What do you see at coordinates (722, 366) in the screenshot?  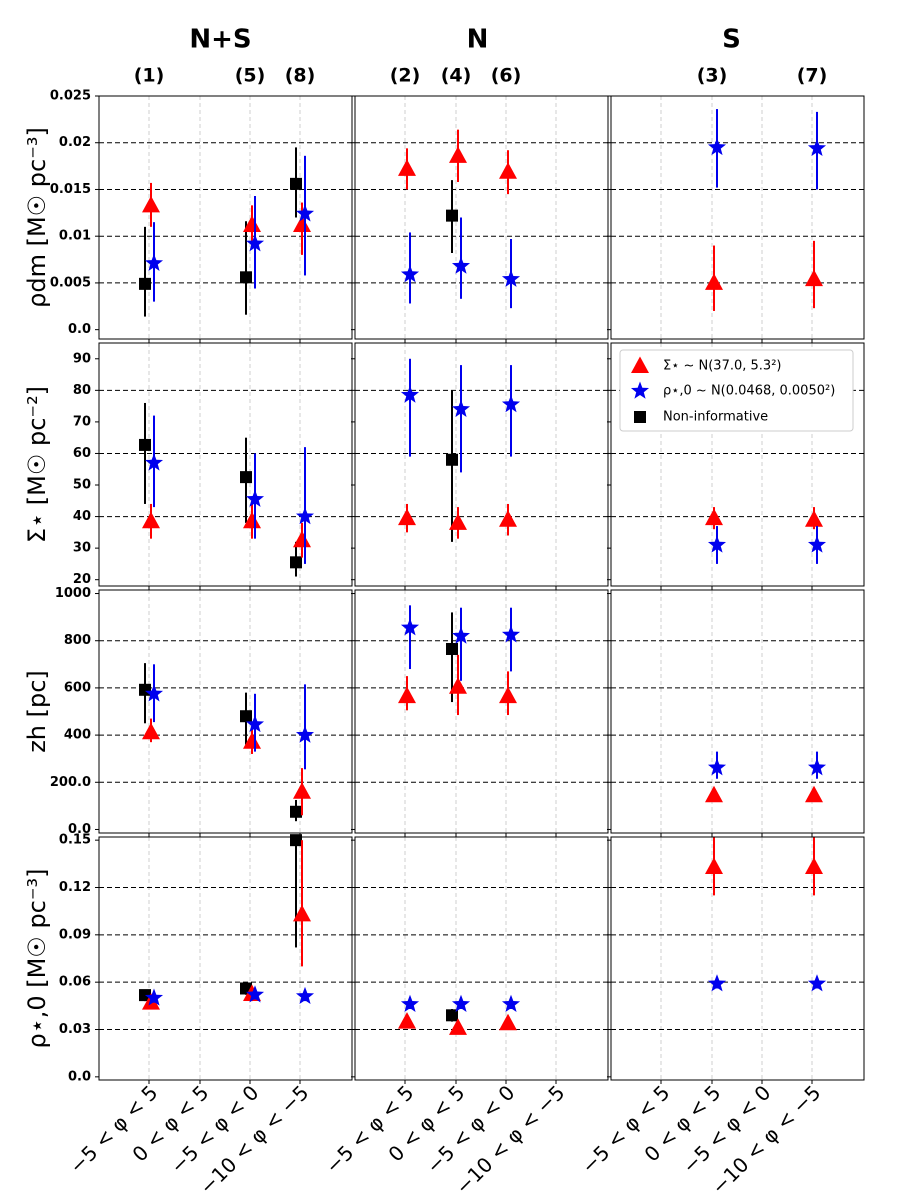 I see `legend-label: Σ⋆ ~ N(37.0, 5.3²)` at bounding box center [722, 366].